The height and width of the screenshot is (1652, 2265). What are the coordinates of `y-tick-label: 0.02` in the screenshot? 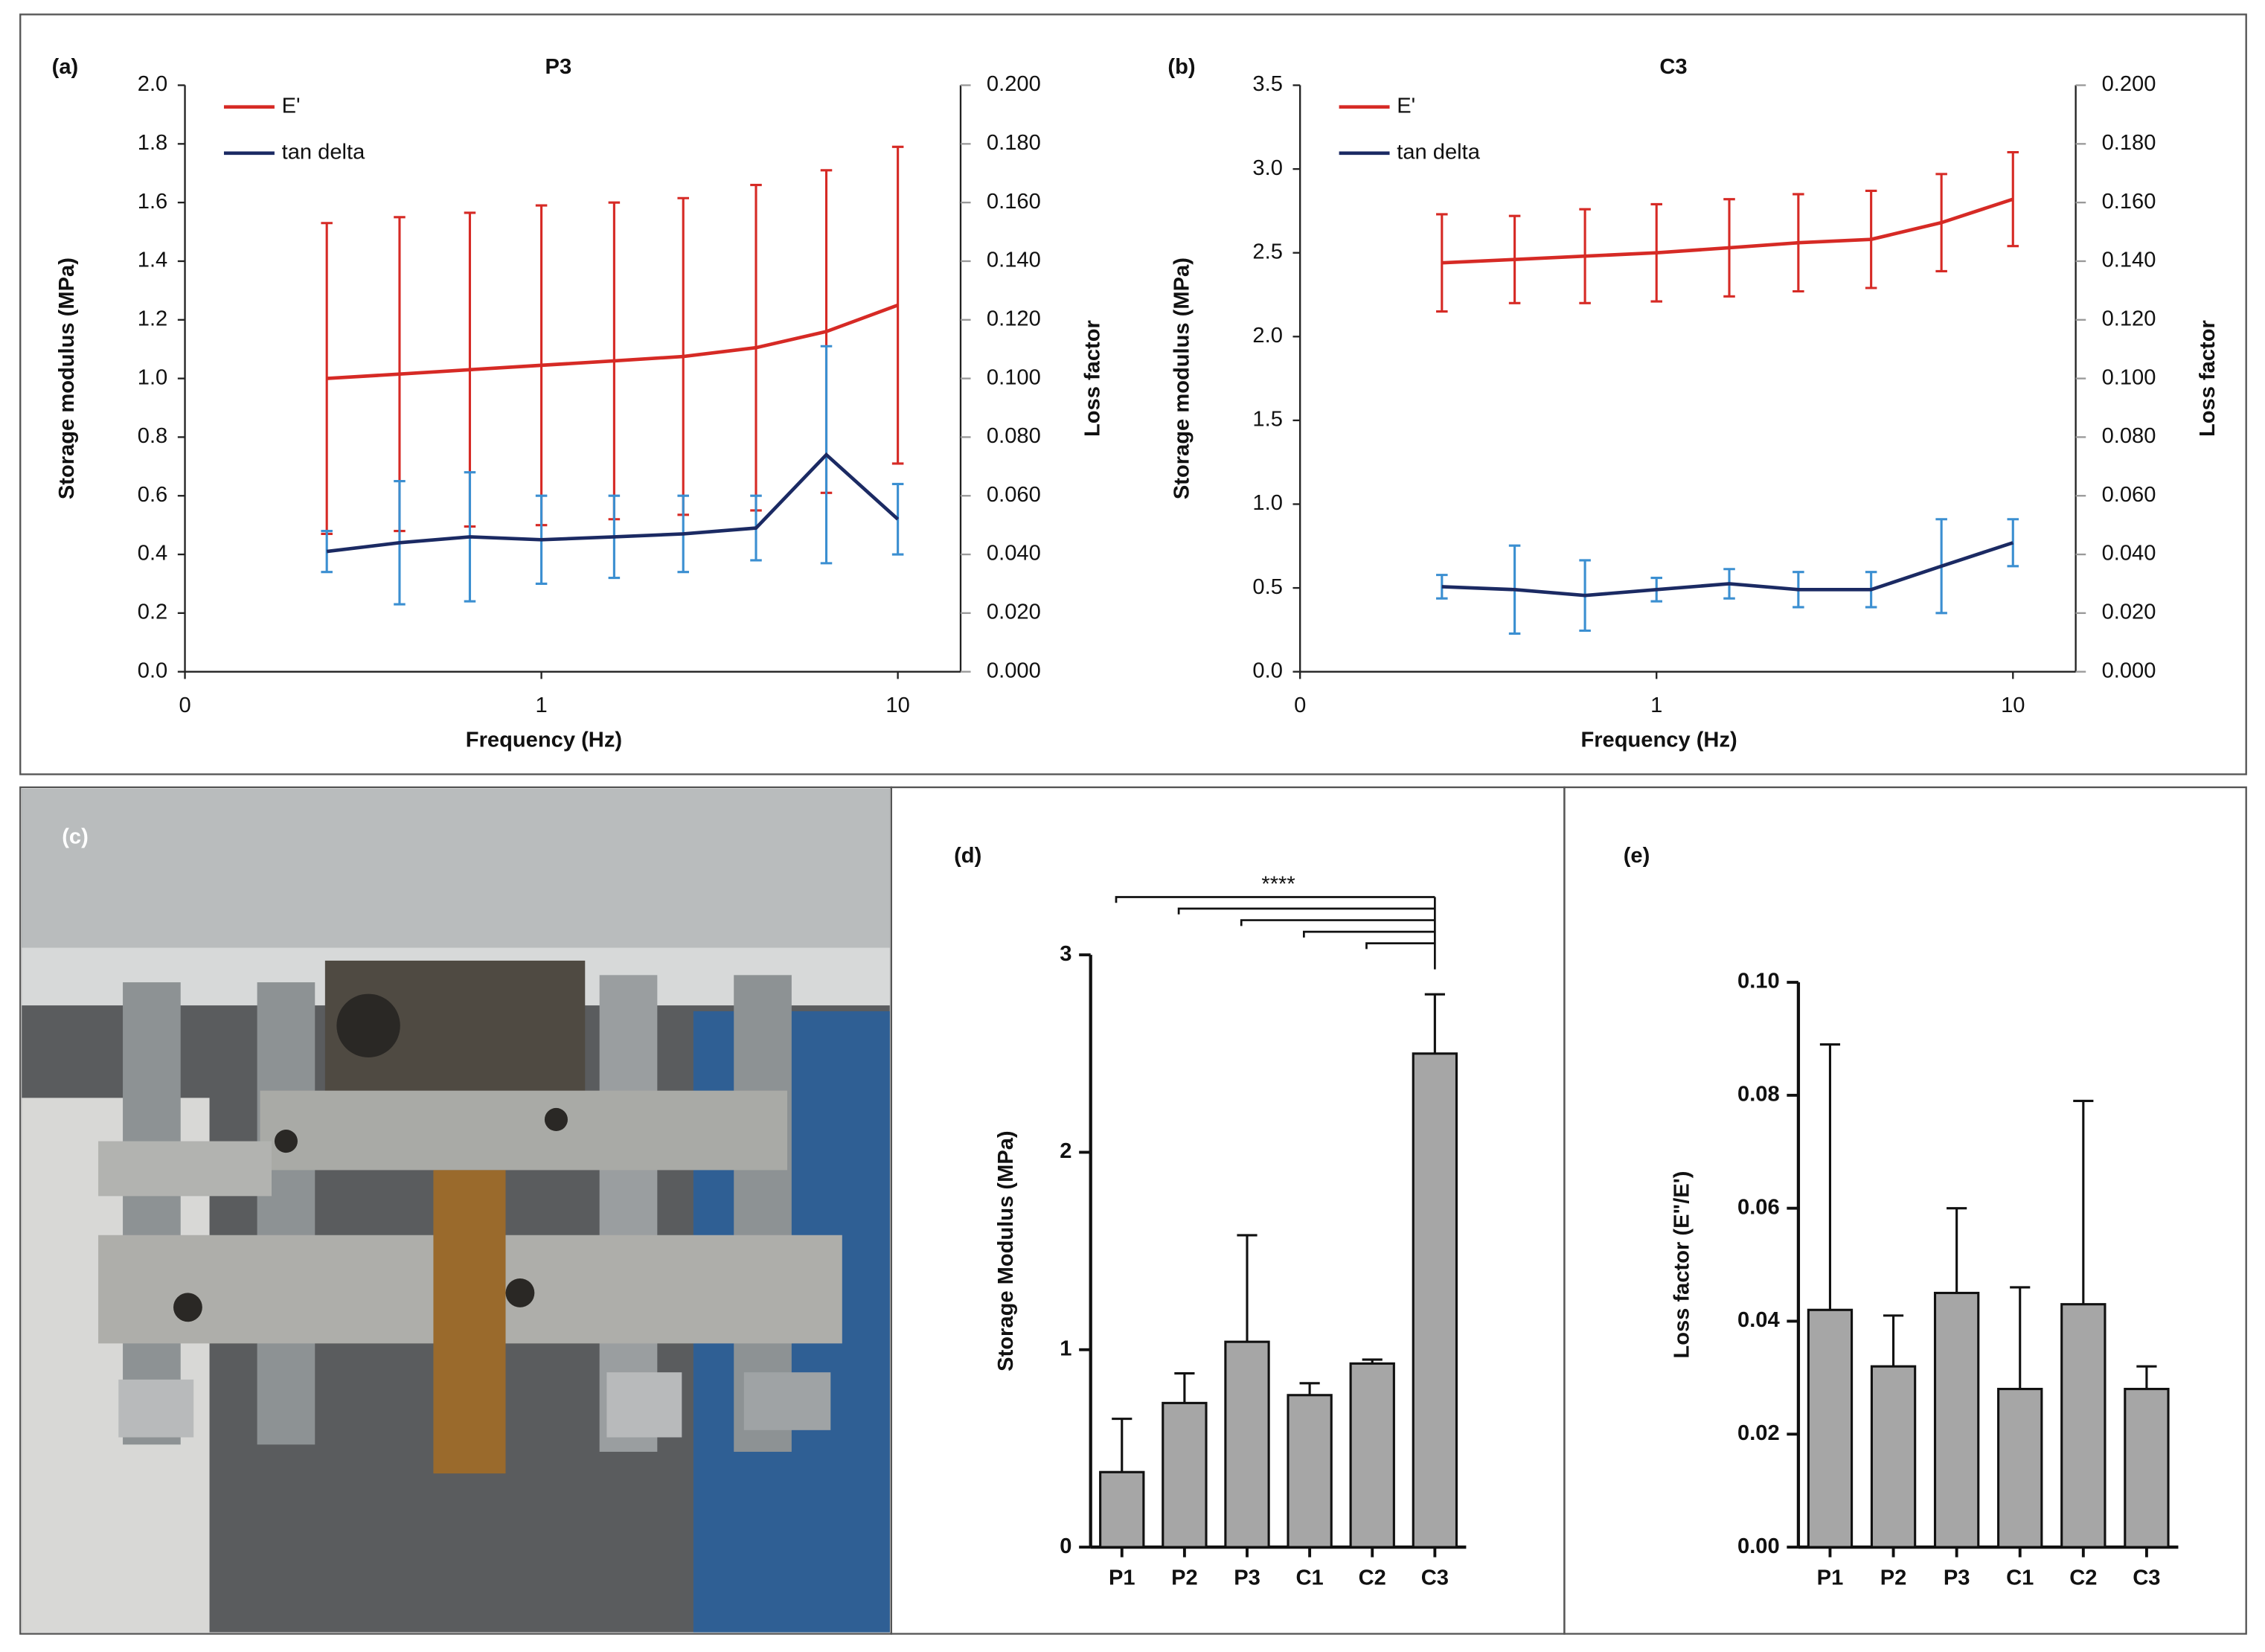 It's located at (1758, 1433).